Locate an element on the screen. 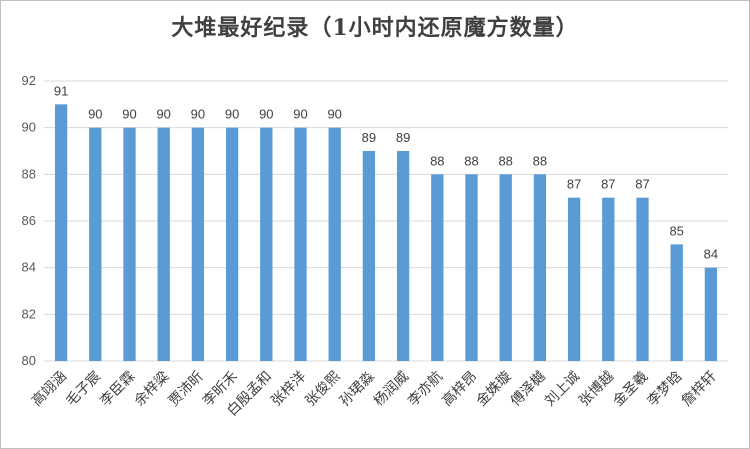 This screenshot has height=449, width=750. y-tick-label: 90 is located at coordinates (29, 127).